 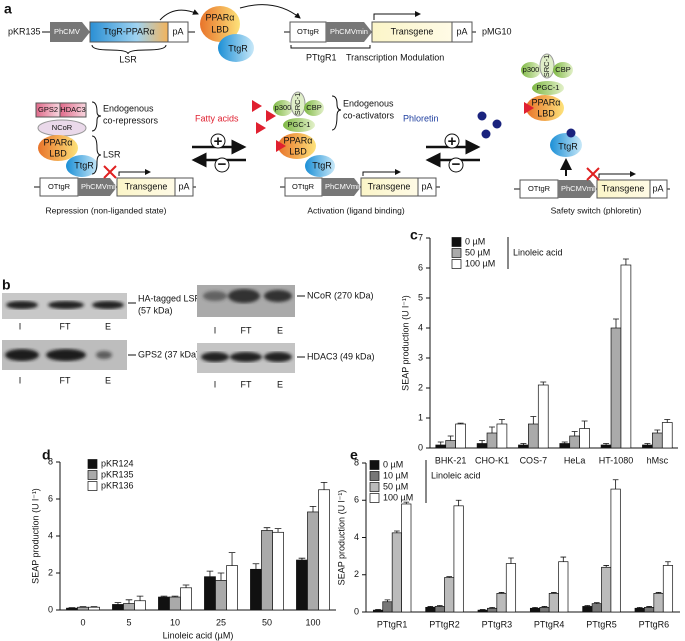 What do you see at coordinates (8, 9) in the screenshot?
I see `panel-label: a` at bounding box center [8, 9].